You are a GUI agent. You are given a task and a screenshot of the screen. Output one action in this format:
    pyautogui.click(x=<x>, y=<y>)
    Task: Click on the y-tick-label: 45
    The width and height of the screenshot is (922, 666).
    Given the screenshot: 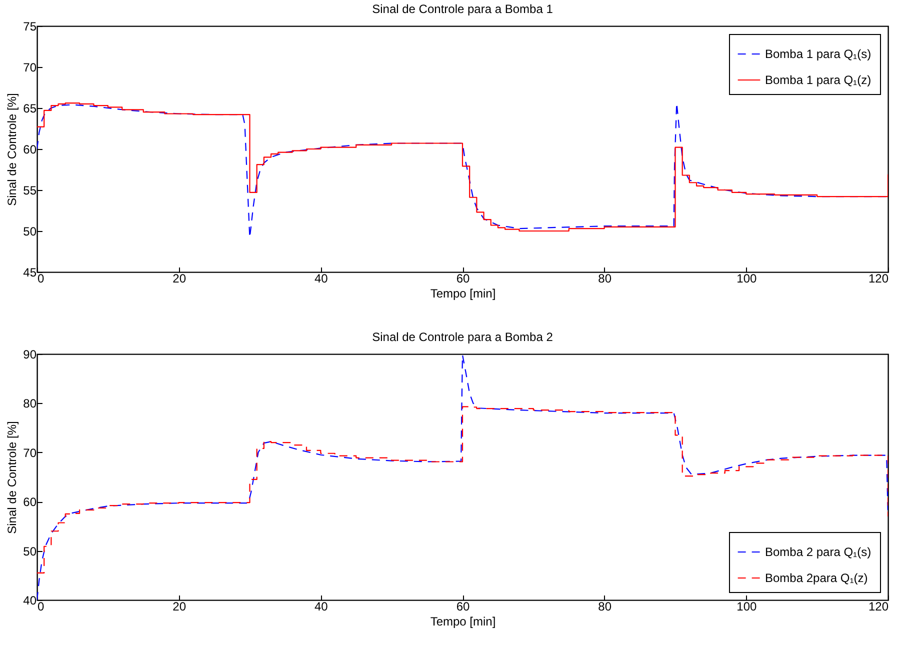 What is the action you would take?
    pyautogui.click(x=30, y=273)
    